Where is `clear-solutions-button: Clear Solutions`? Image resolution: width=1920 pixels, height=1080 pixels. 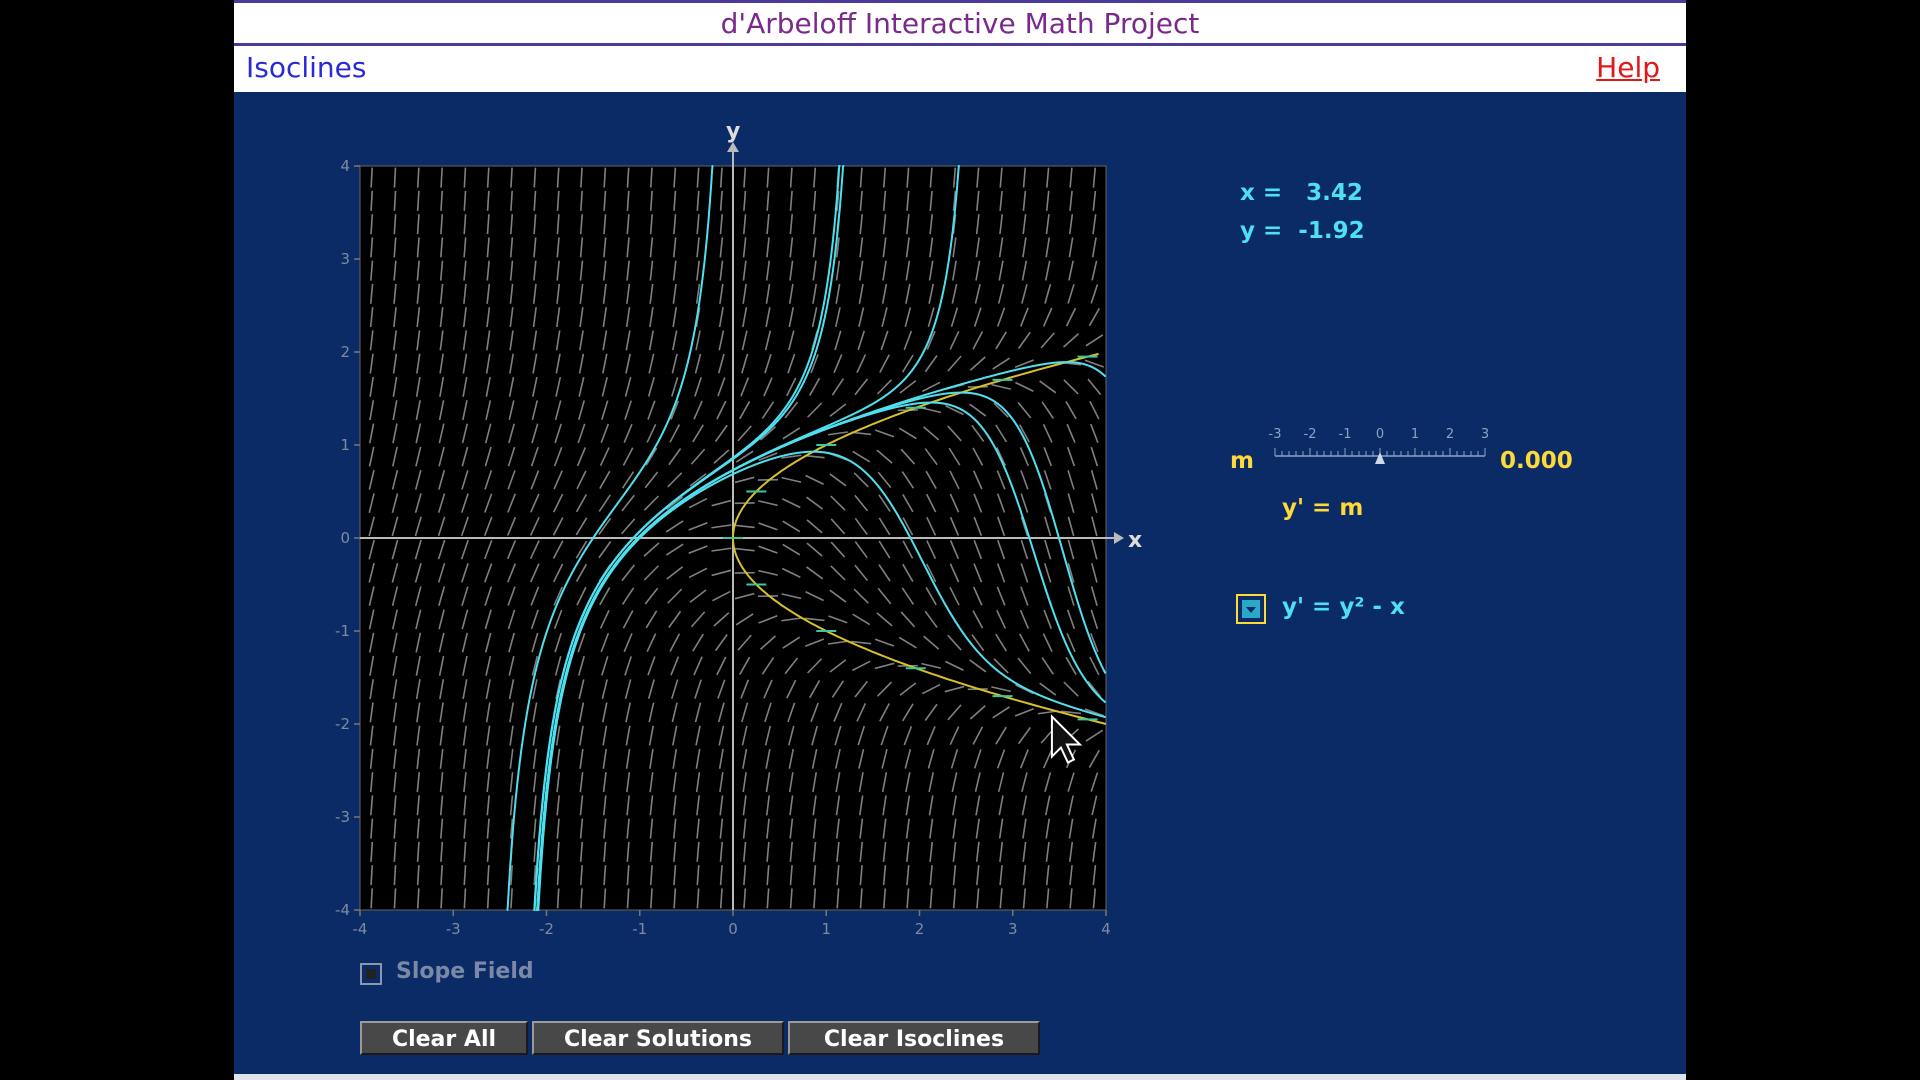
clear-solutions-button: Clear Solutions is located at coordinates (658, 1038).